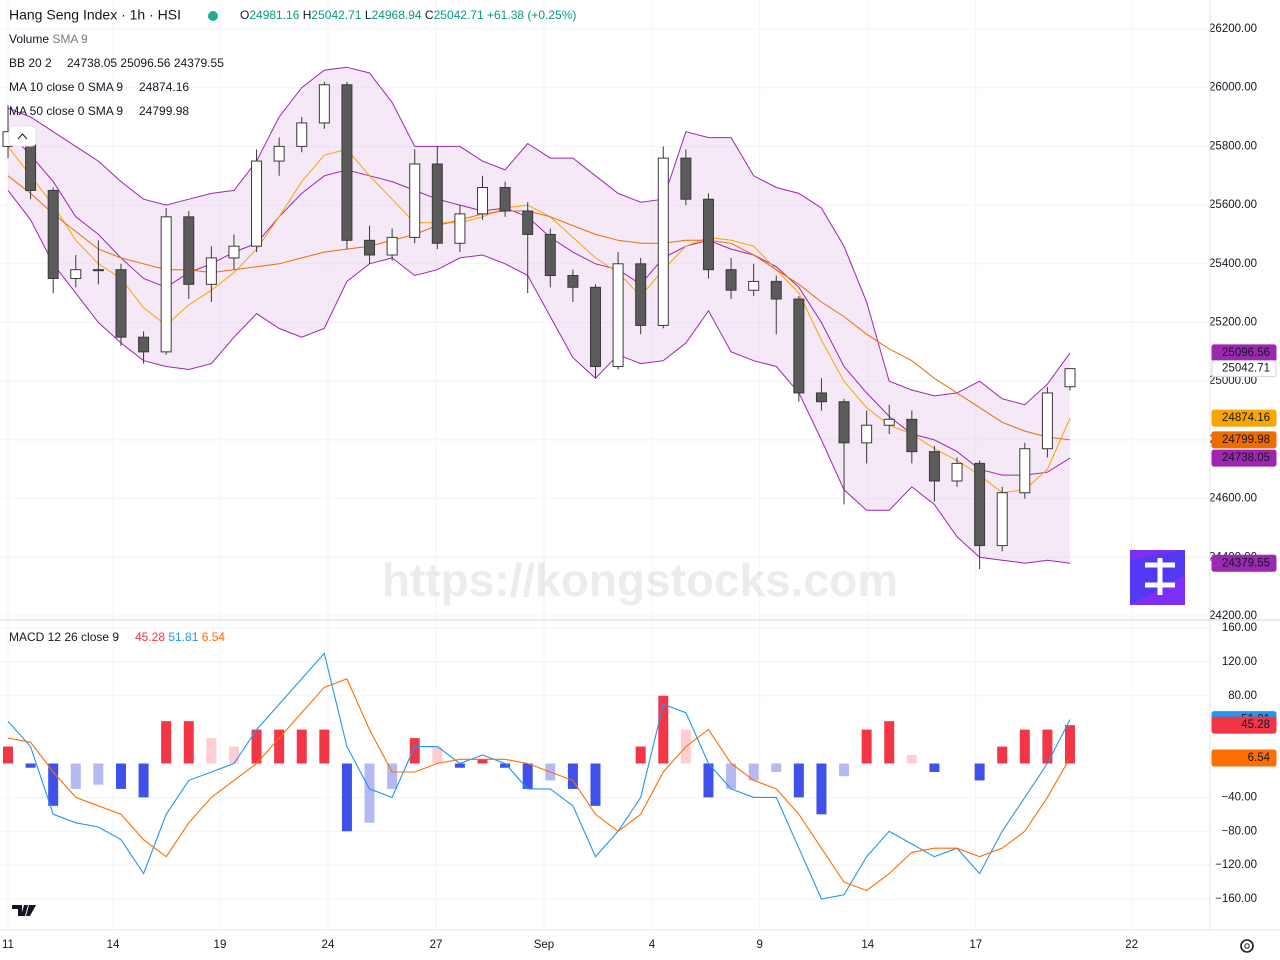  I want to click on open-label: O, so click(244, 15).